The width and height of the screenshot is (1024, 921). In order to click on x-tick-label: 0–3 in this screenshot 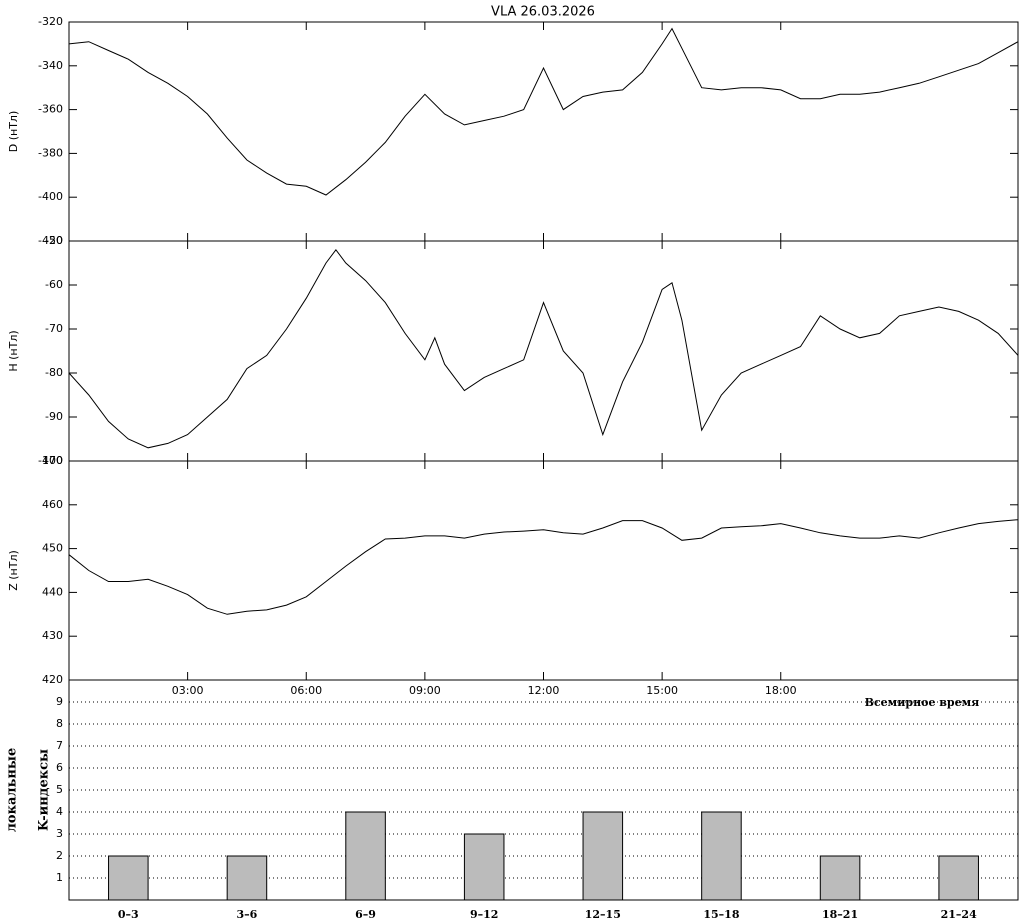, I will do `click(128, 914)`.